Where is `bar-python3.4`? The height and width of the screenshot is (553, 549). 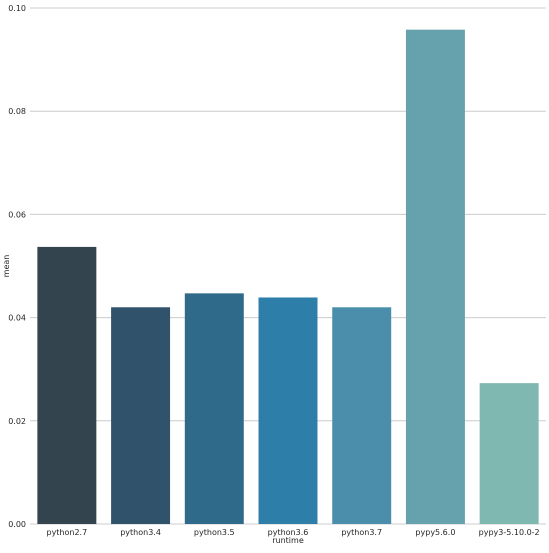
bar-python3.4 is located at coordinates (141, 415).